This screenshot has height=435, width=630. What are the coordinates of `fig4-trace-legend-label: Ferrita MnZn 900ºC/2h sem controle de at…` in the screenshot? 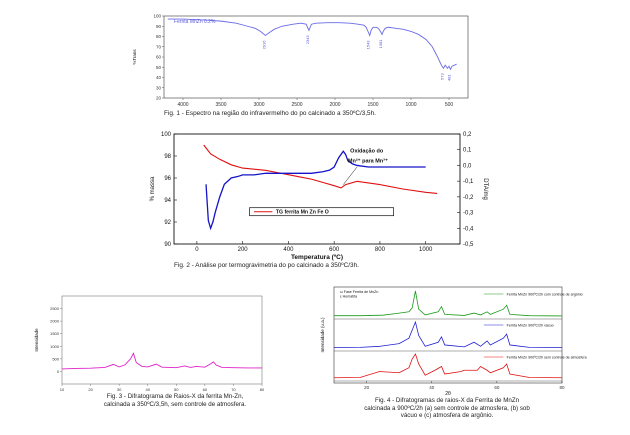 It's located at (547, 358).